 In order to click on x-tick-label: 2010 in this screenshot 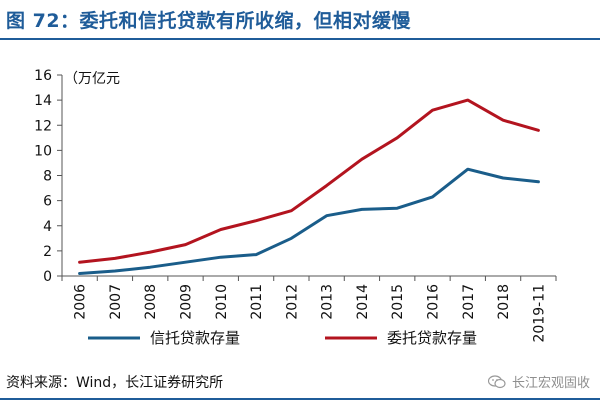, I will do `click(222, 302)`.